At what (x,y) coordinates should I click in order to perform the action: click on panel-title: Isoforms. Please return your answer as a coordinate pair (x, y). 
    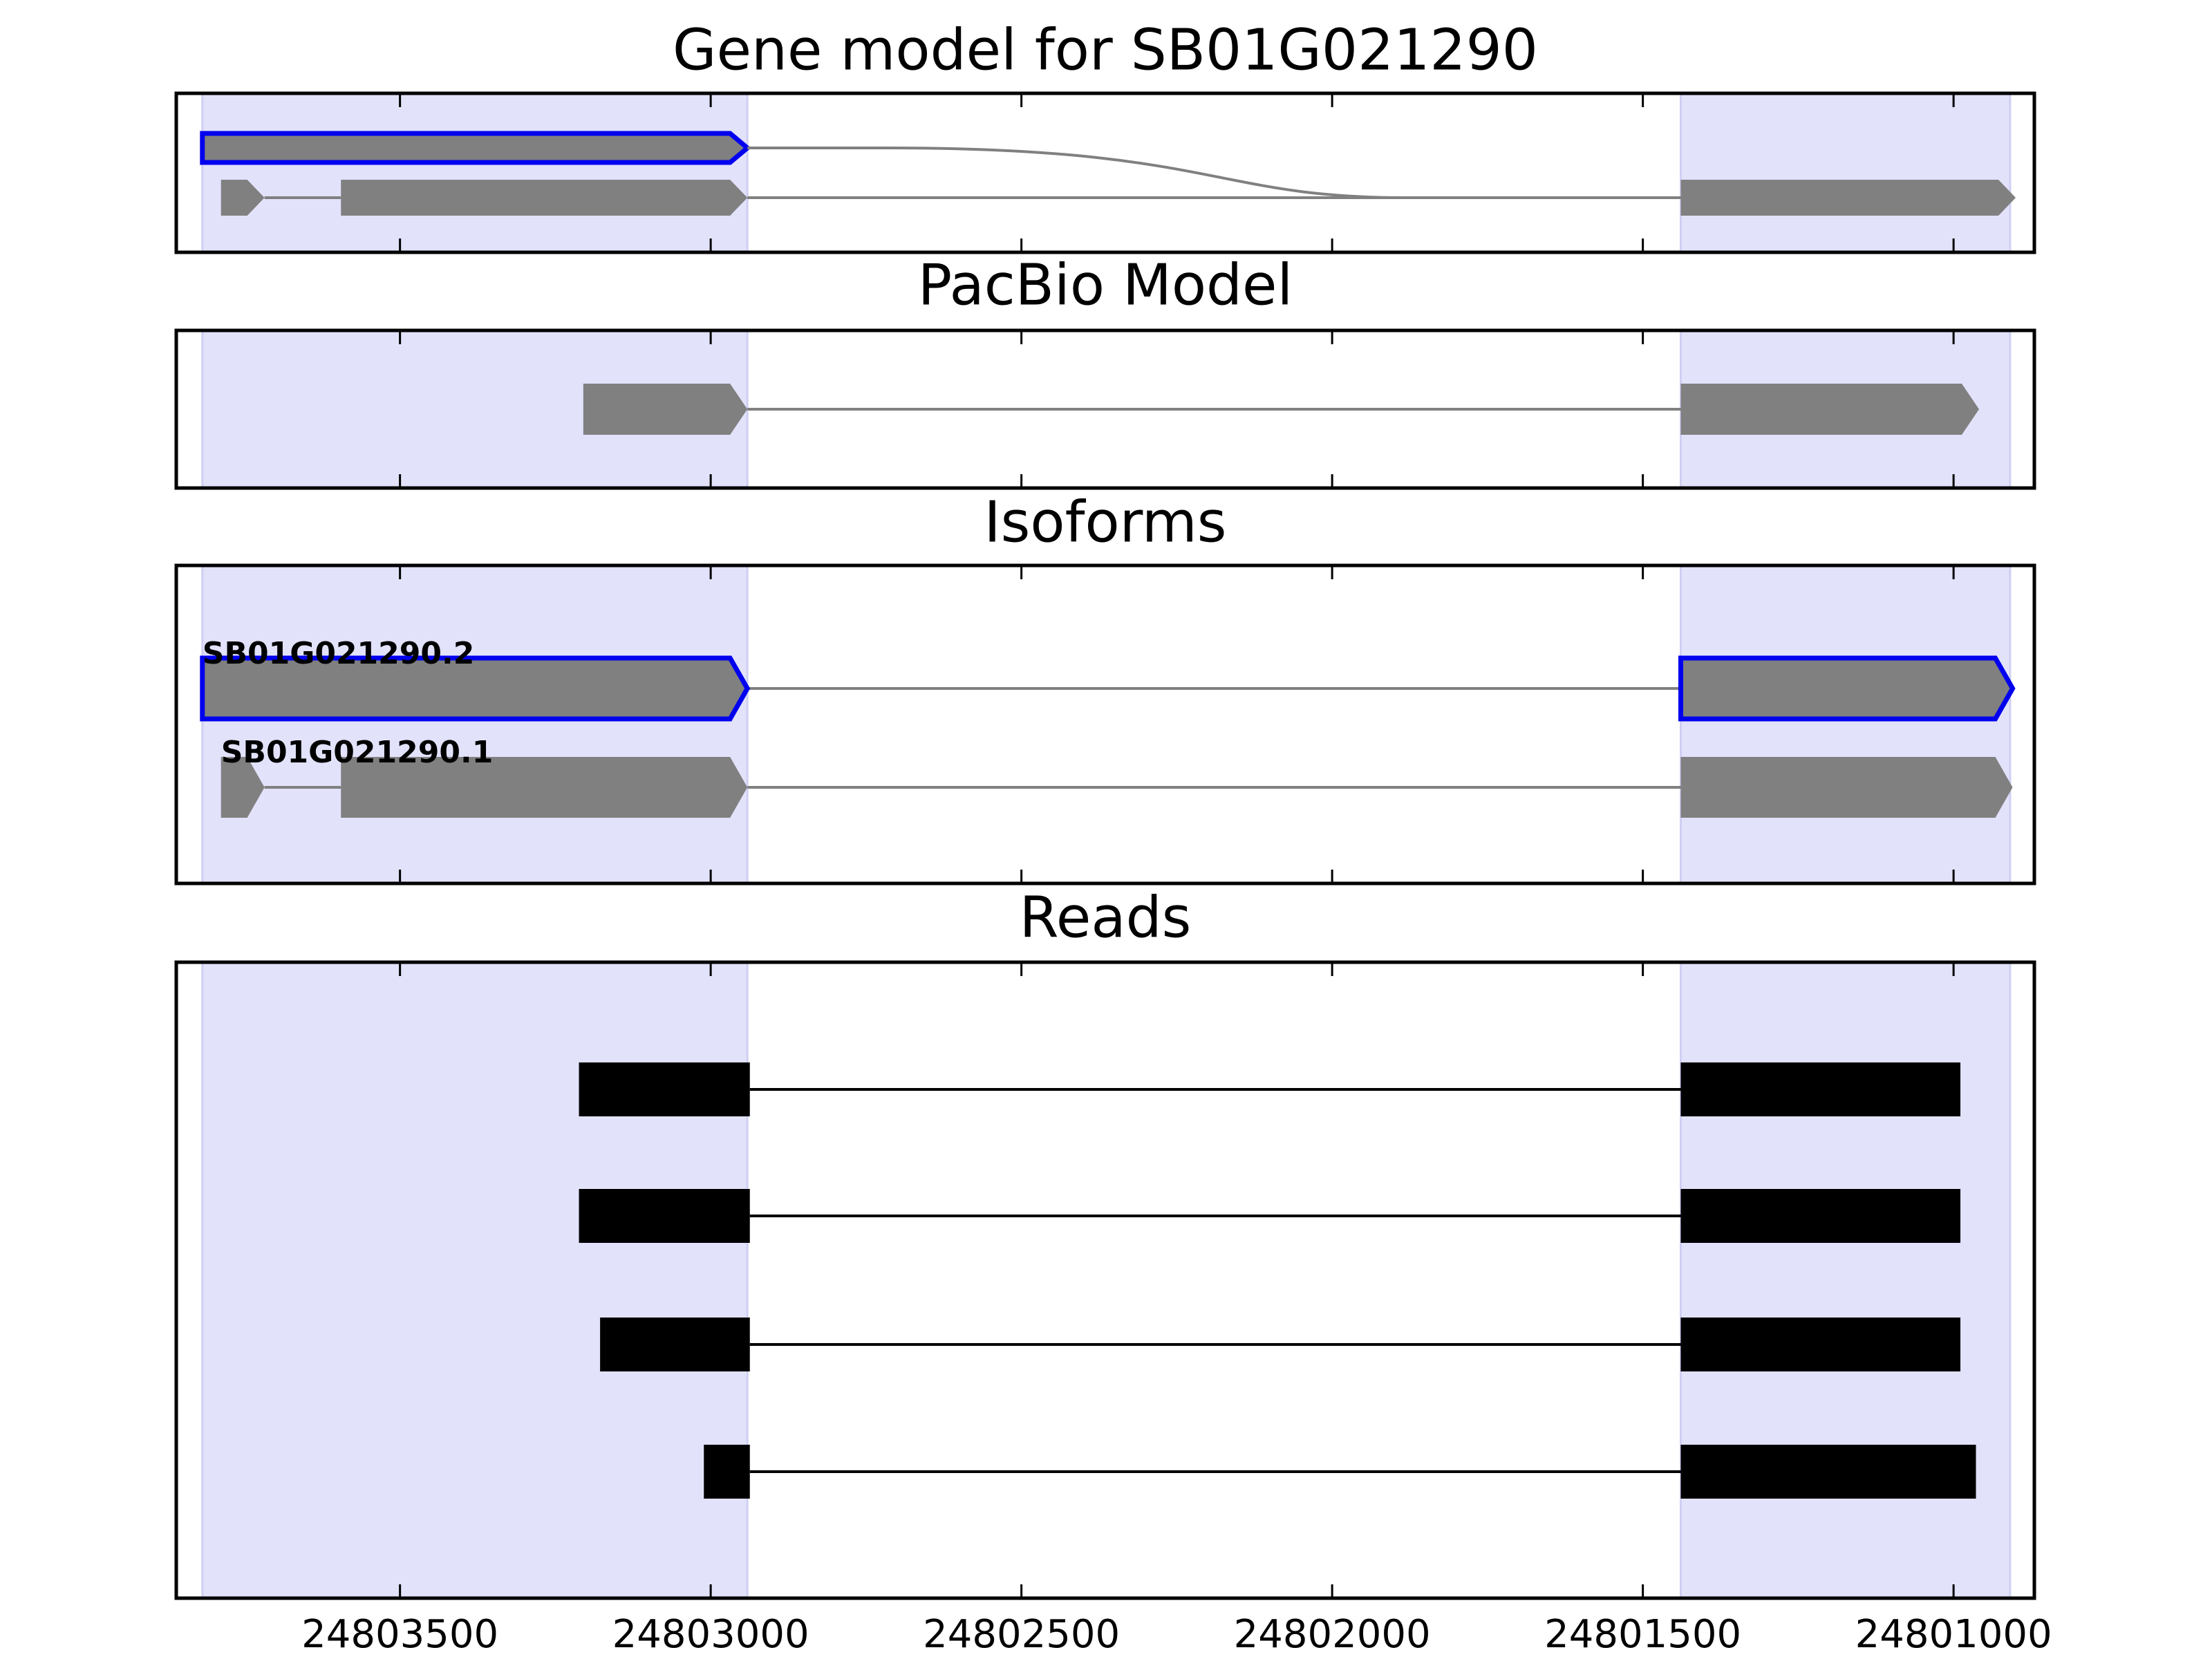
    Looking at the image, I should click on (1105, 522).